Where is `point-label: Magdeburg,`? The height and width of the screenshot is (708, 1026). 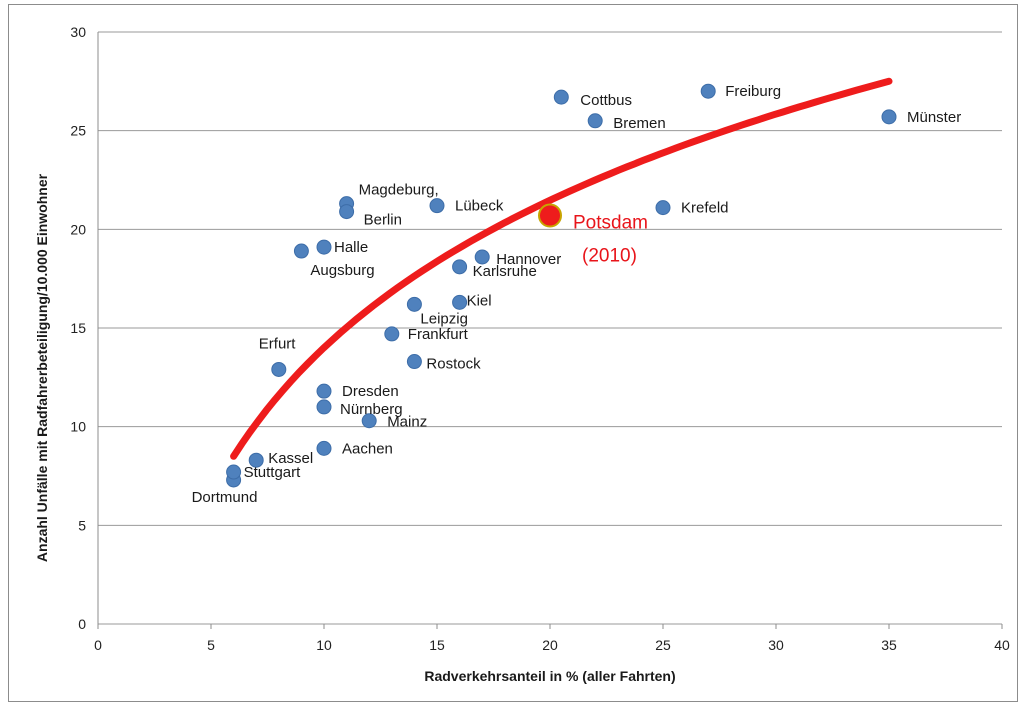
point-label: Magdeburg, is located at coordinates (399, 190).